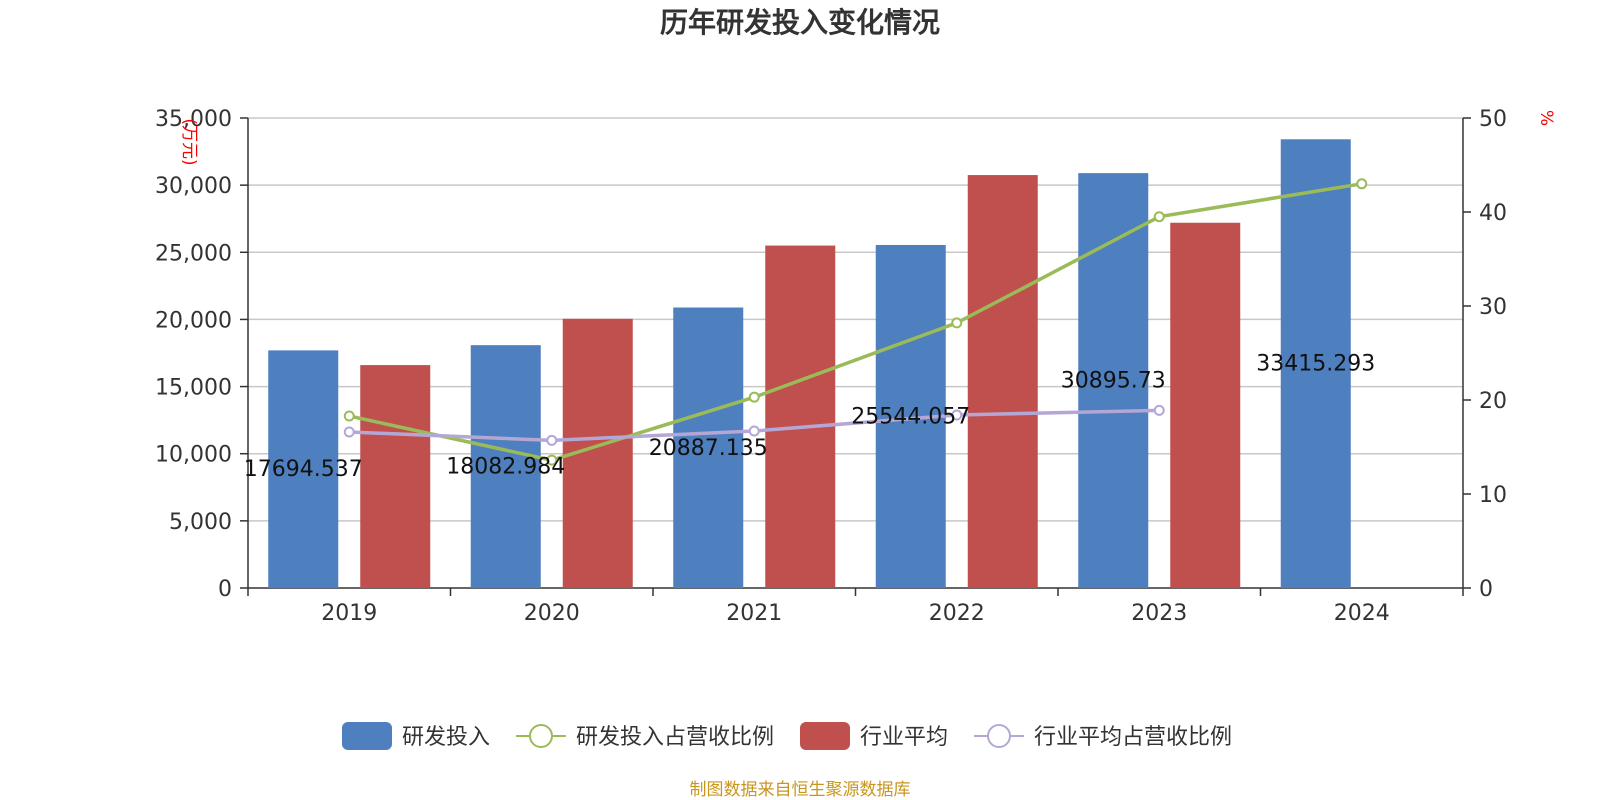 The height and width of the screenshot is (800, 1600). I want to click on left-axis-tick-label: 30,000, so click(193, 186).